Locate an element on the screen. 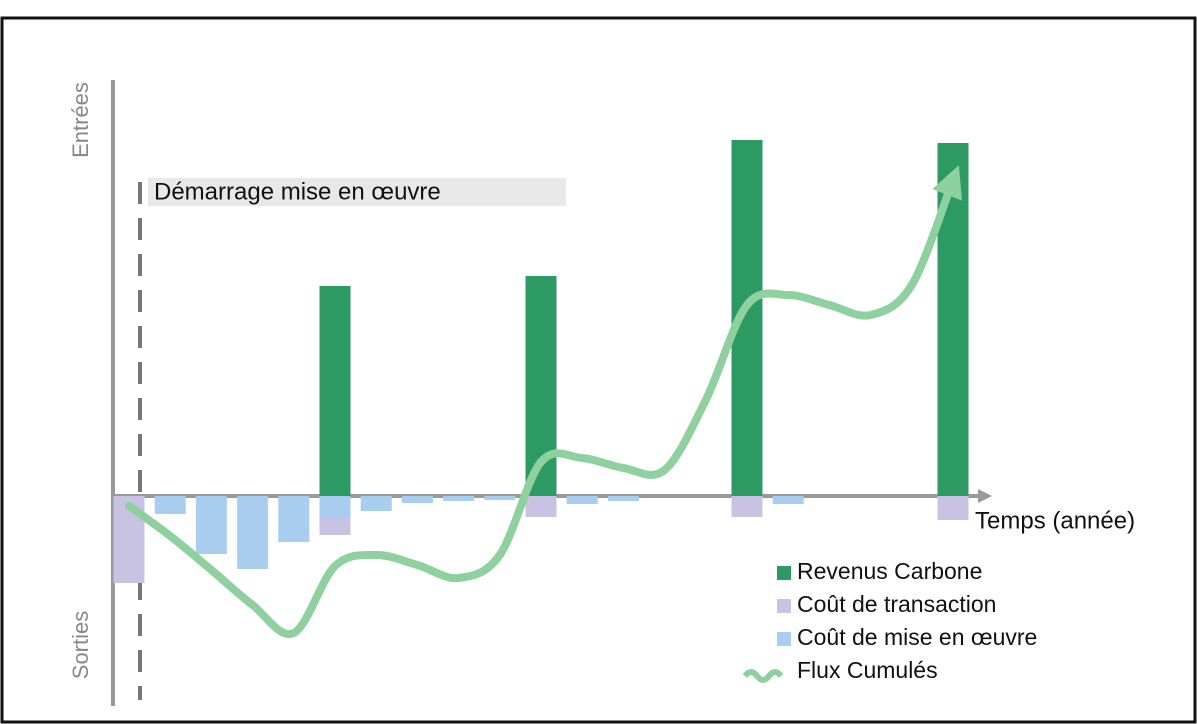 This screenshot has width=1197, height=724. legend-label: Coût de mise en œuvre is located at coordinates (917, 637).